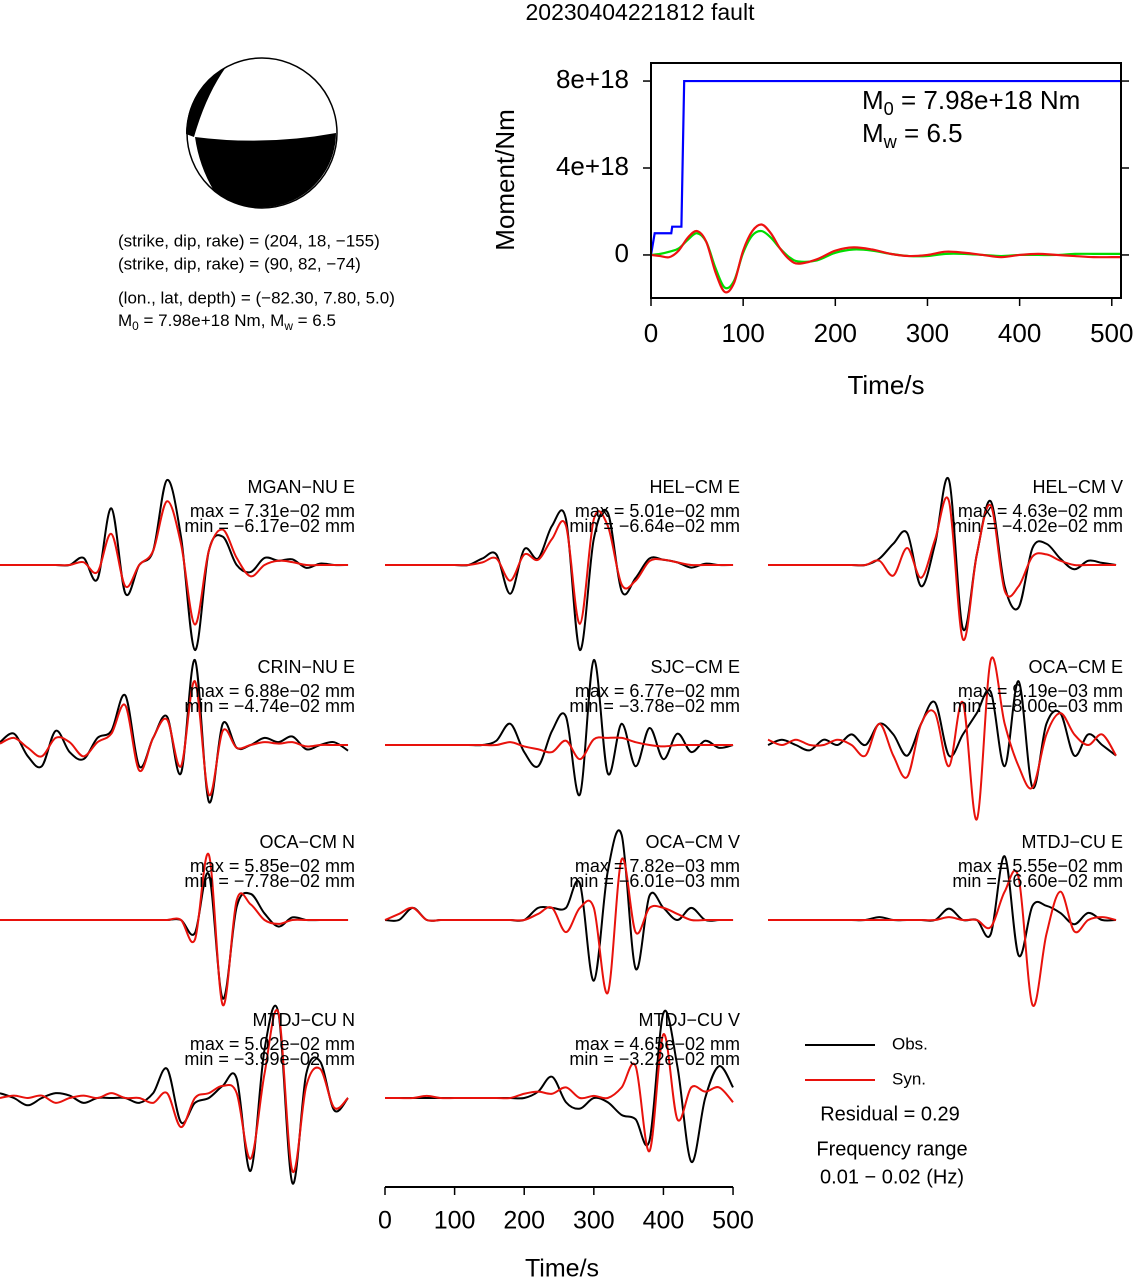 This screenshot has height=1283, width=1137. What do you see at coordinates (307, 842) in the screenshot?
I see `station-label: OCA−CM N` at bounding box center [307, 842].